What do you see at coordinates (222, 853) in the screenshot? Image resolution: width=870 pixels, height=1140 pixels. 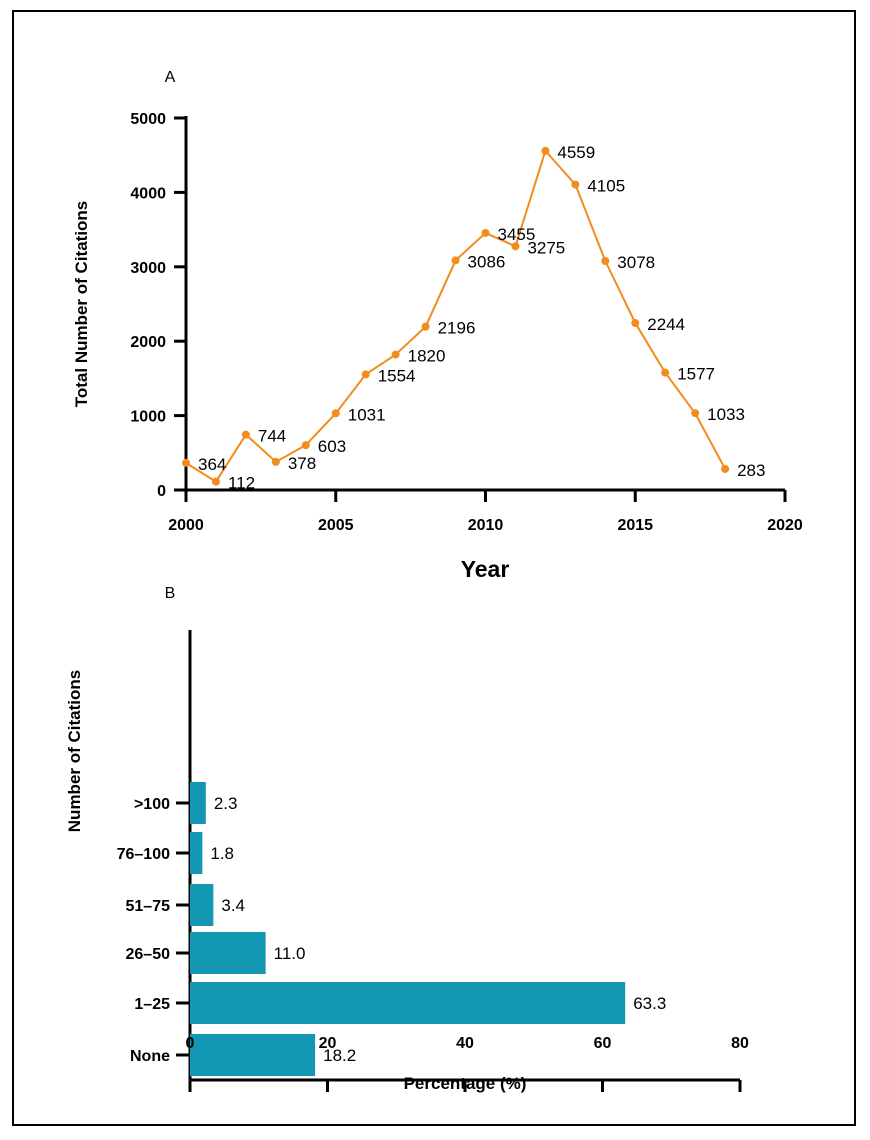 I see `panel-b-value-label: 1.8` at bounding box center [222, 853].